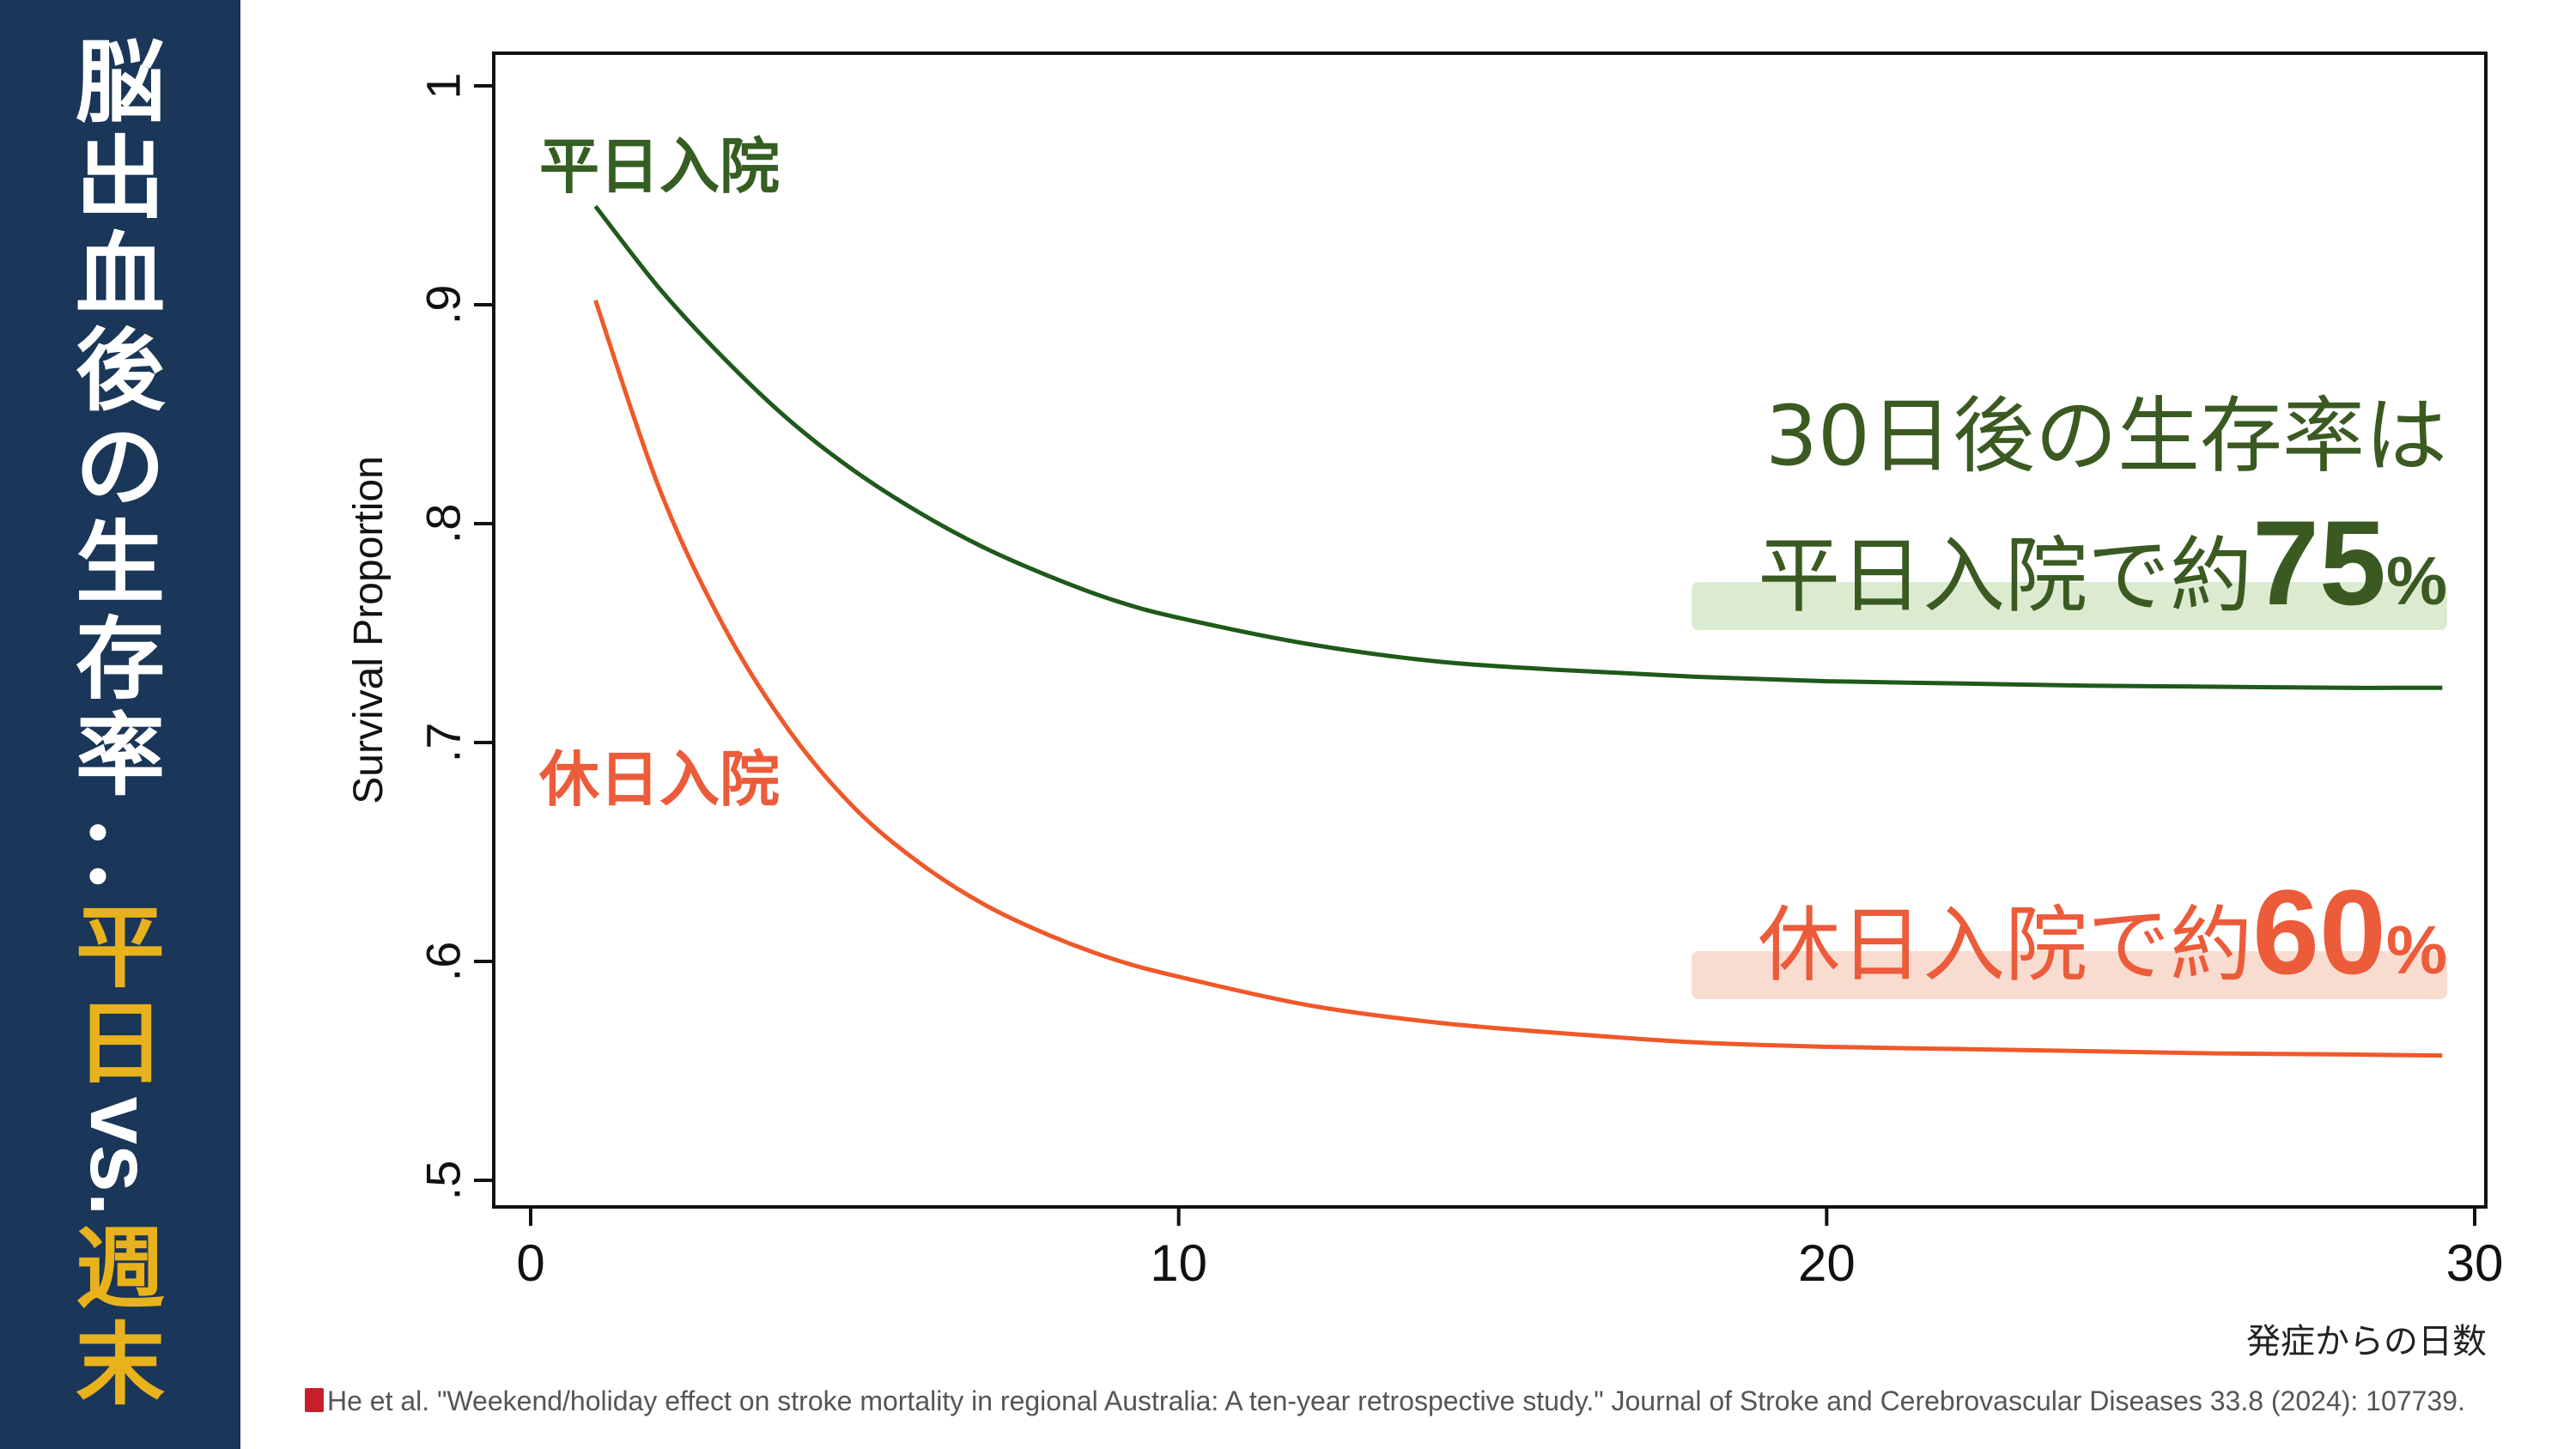  What do you see at coordinates (2319, 562) in the screenshot?
I see `weekday-annotation-value: 75` at bounding box center [2319, 562].